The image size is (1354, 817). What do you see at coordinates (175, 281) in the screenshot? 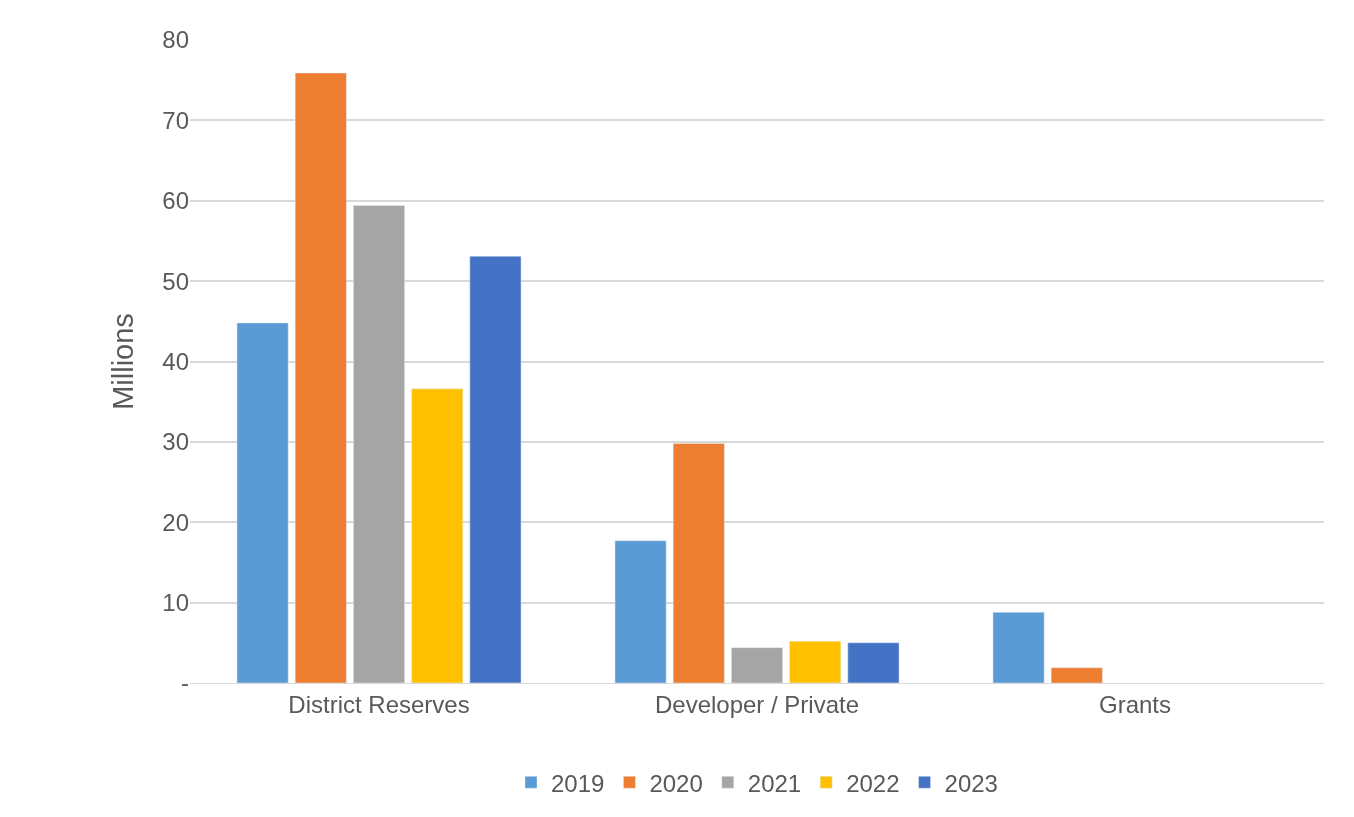
I see `y-tick-label: 50` at bounding box center [175, 281].